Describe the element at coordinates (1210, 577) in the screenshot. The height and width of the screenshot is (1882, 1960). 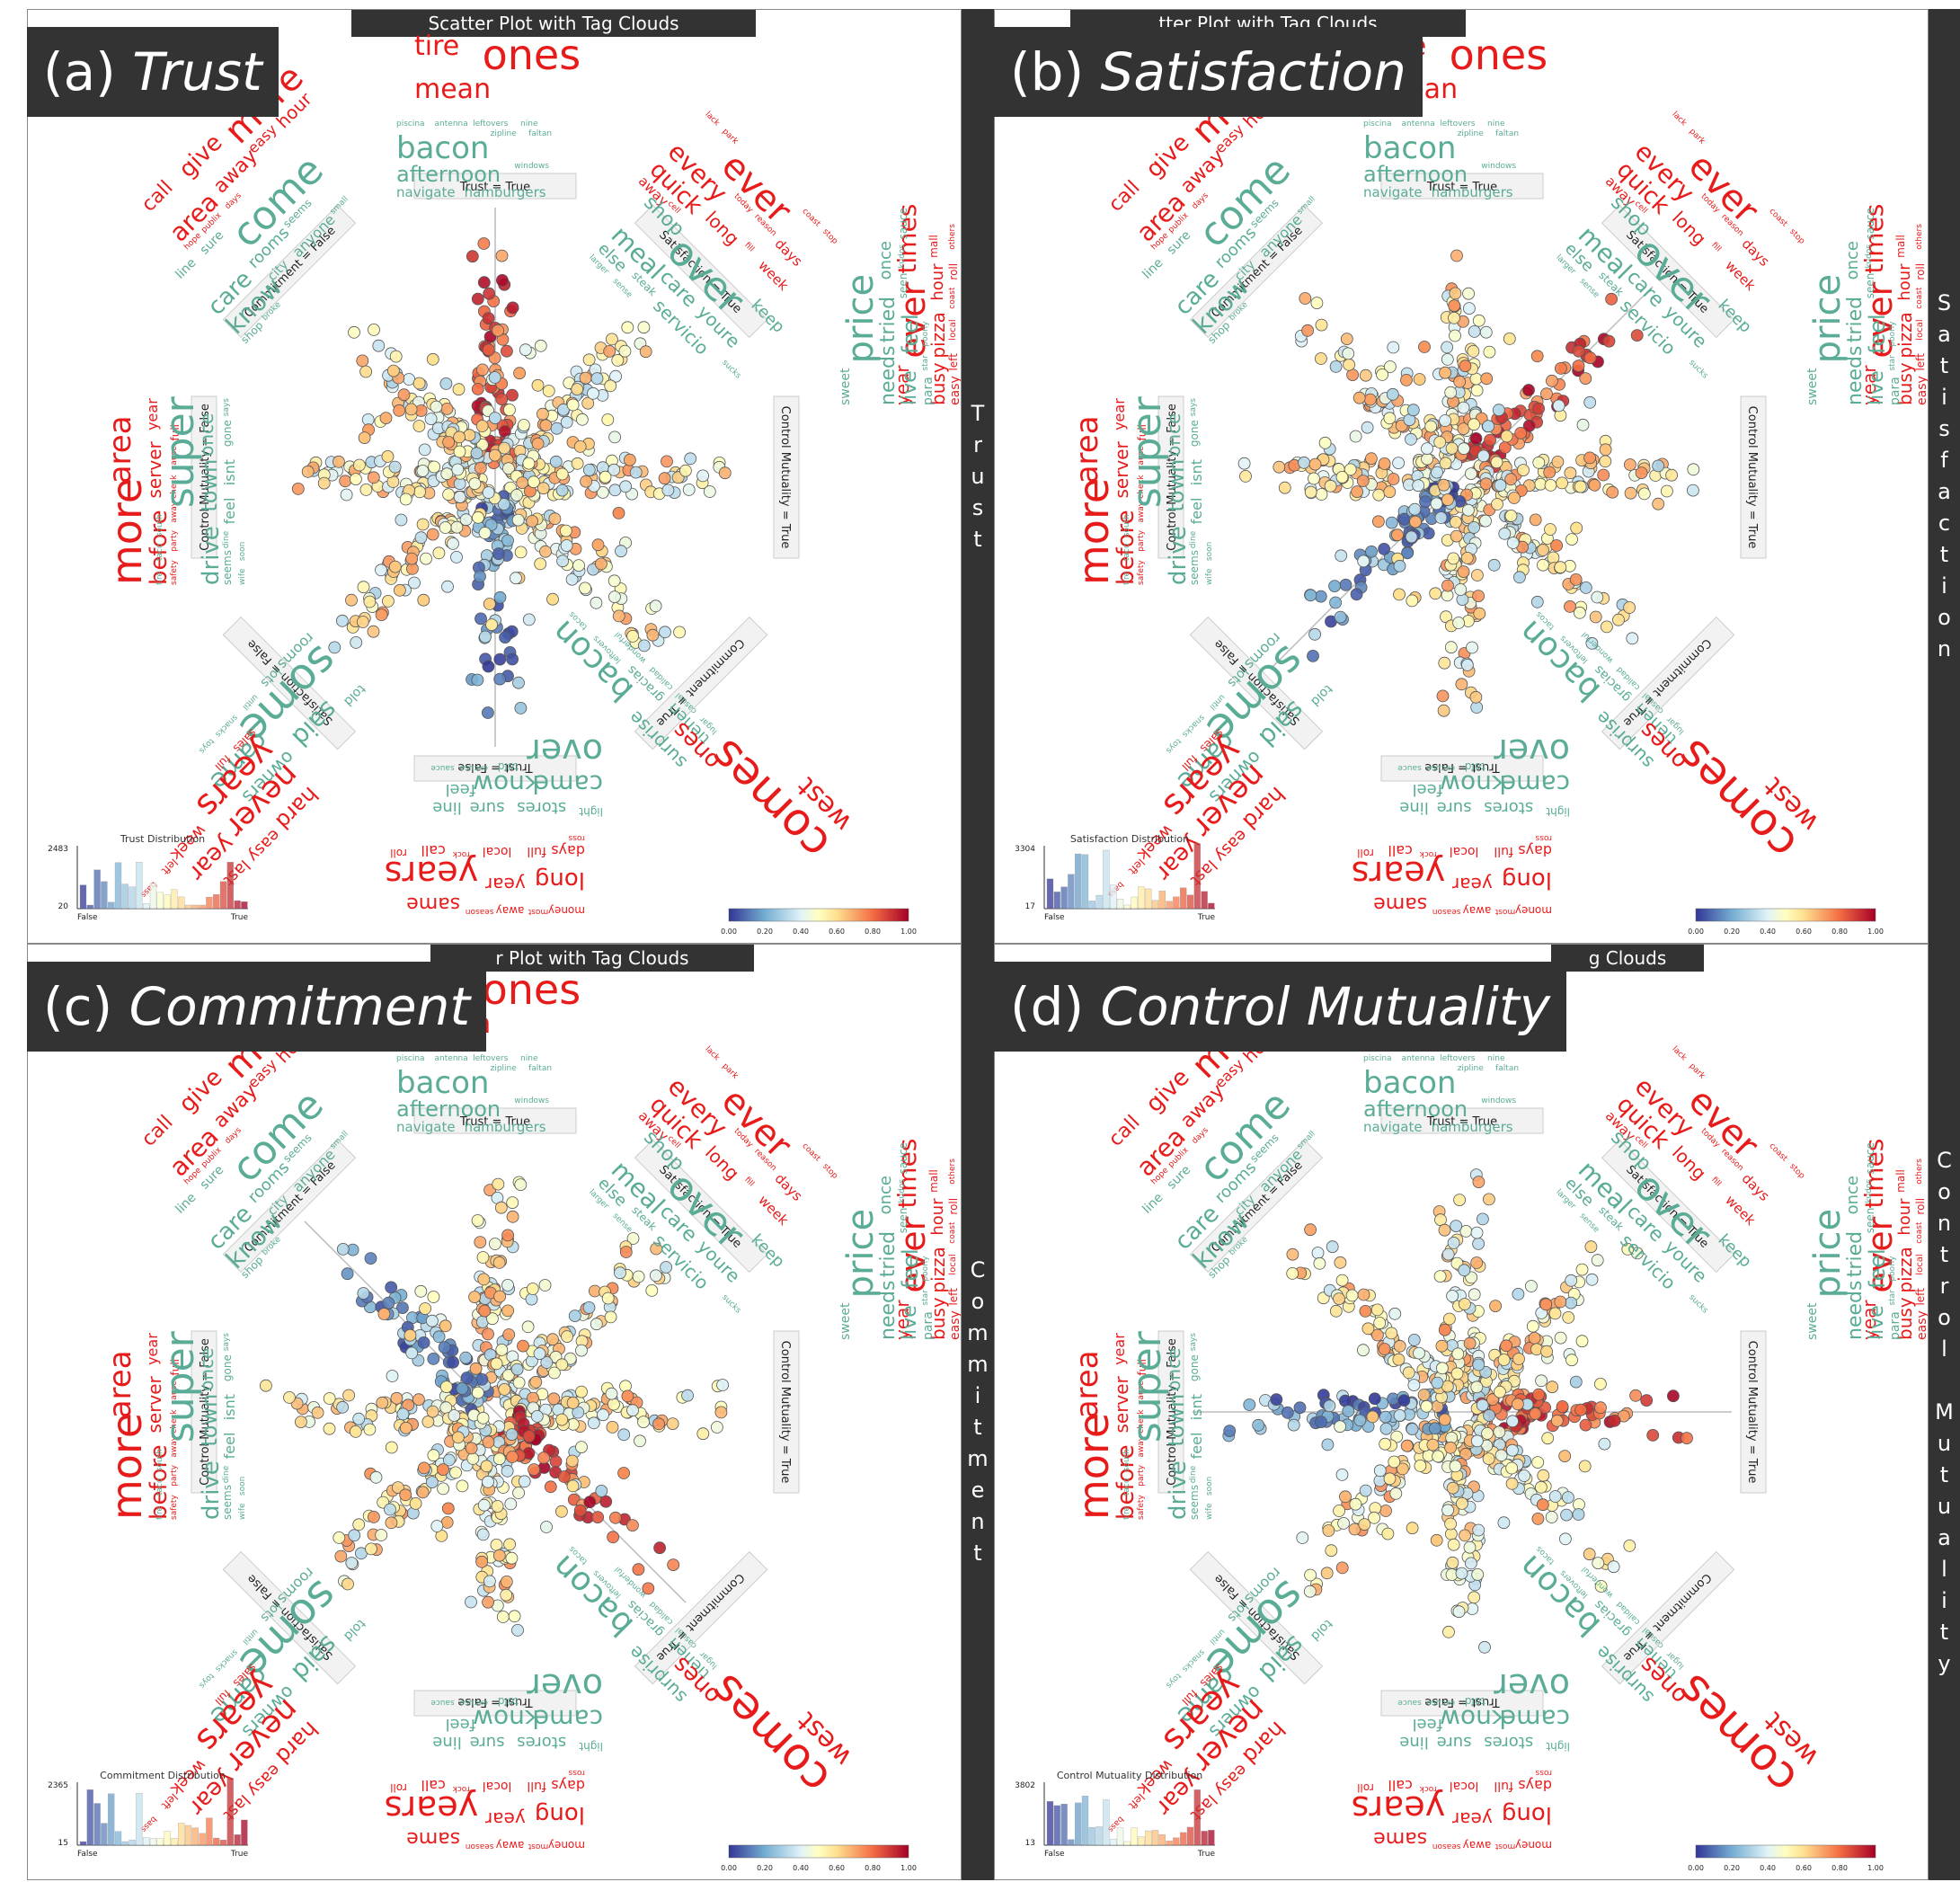
I see `tag-word: wife` at that location.